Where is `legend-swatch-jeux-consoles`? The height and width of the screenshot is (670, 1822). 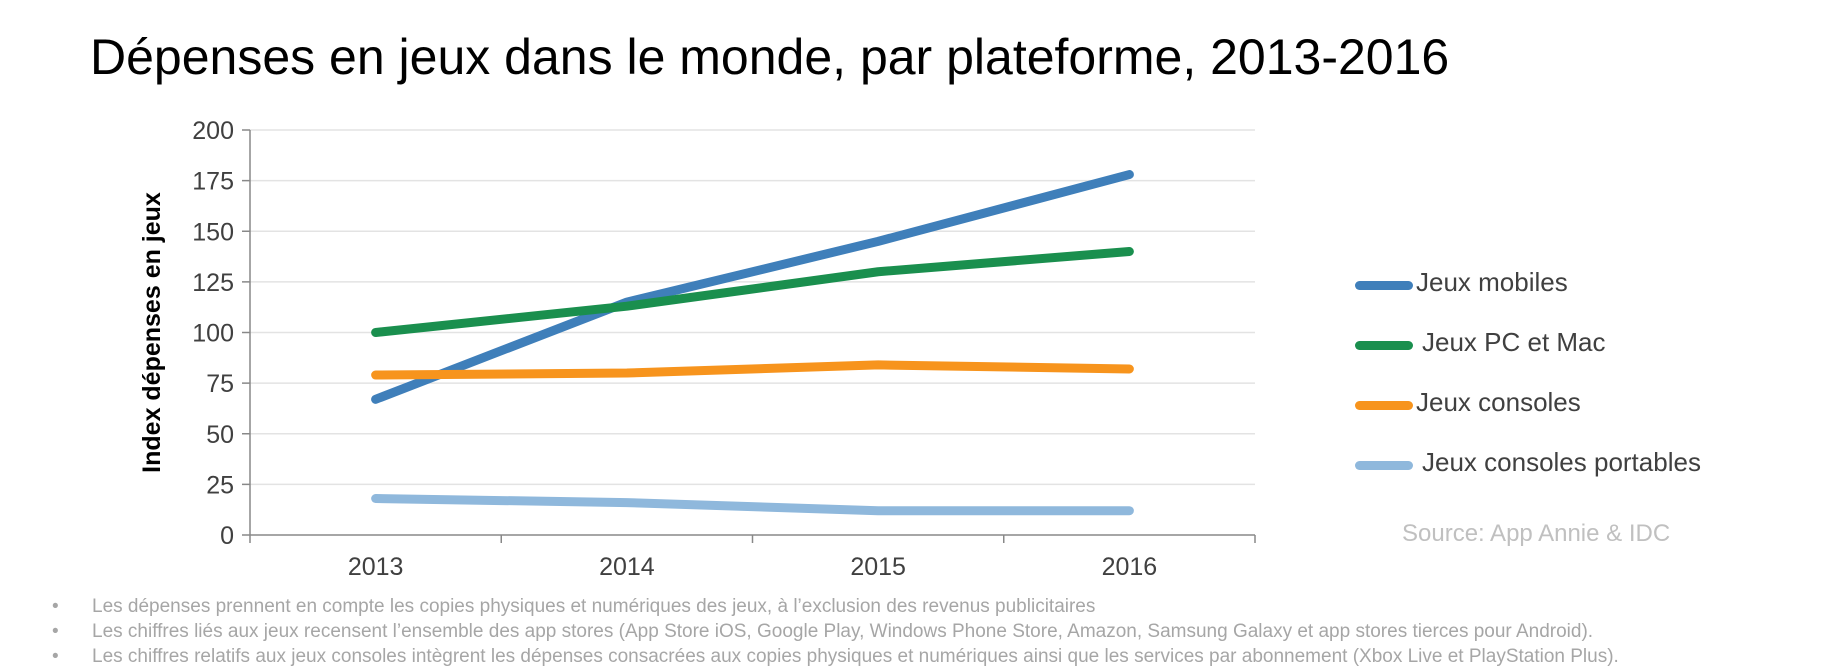 legend-swatch-jeux-consoles is located at coordinates (1384, 405).